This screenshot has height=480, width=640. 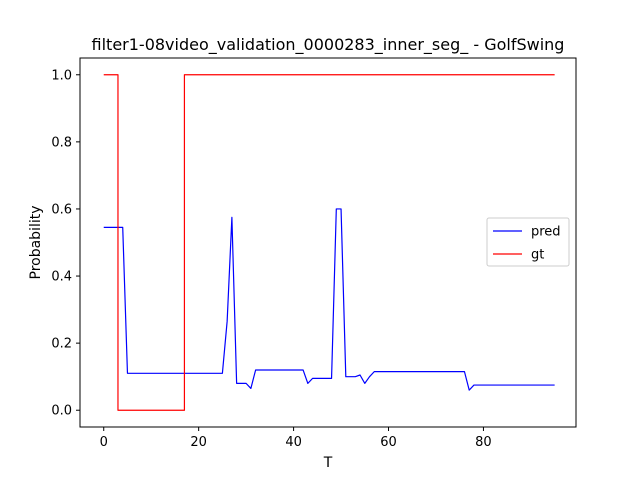 I want to click on x-tick-label: 40, so click(x=293, y=442).